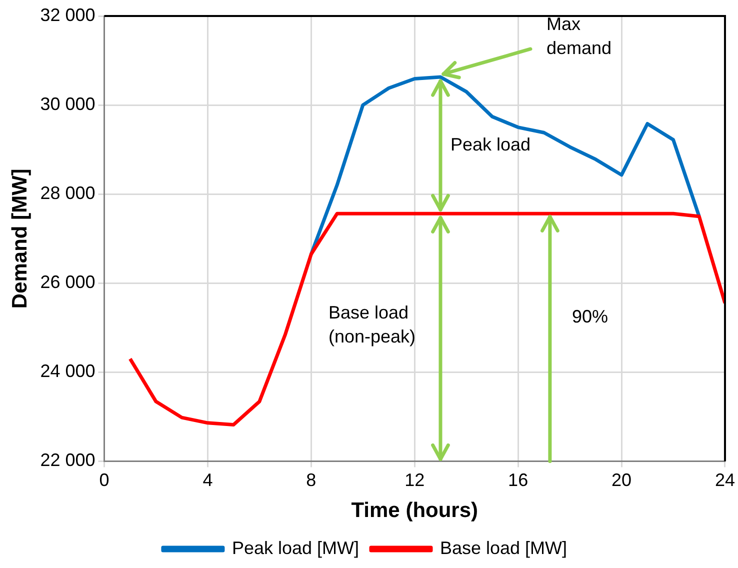  What do you see at coordinates (504, 548) in the screenshot?
I see `legend-label: Base load [MW]` at bounding box center [504, 548].